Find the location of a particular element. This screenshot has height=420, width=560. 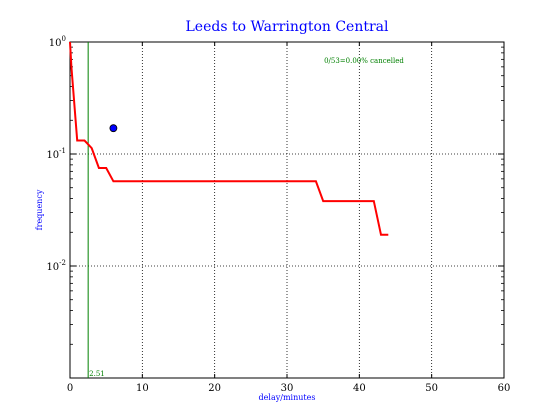

x-tick-label: 0 is located at coordinates (70, 388).